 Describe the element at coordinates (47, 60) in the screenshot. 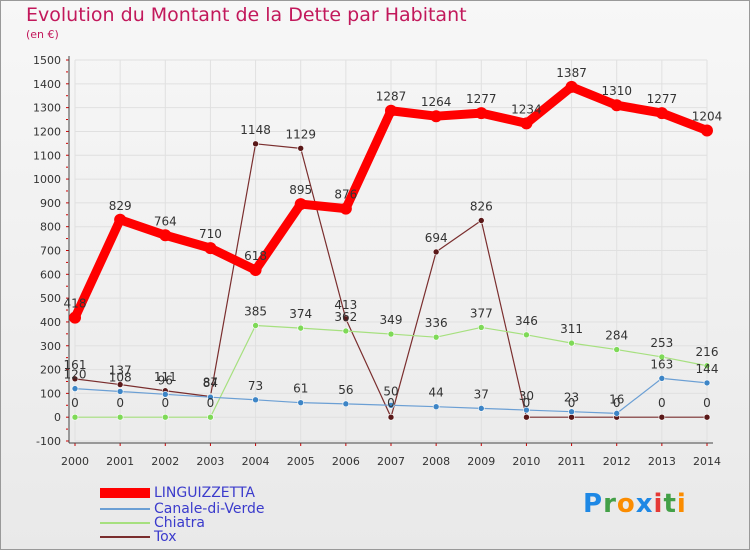

I see `y-tick-label: 1500` at that location.